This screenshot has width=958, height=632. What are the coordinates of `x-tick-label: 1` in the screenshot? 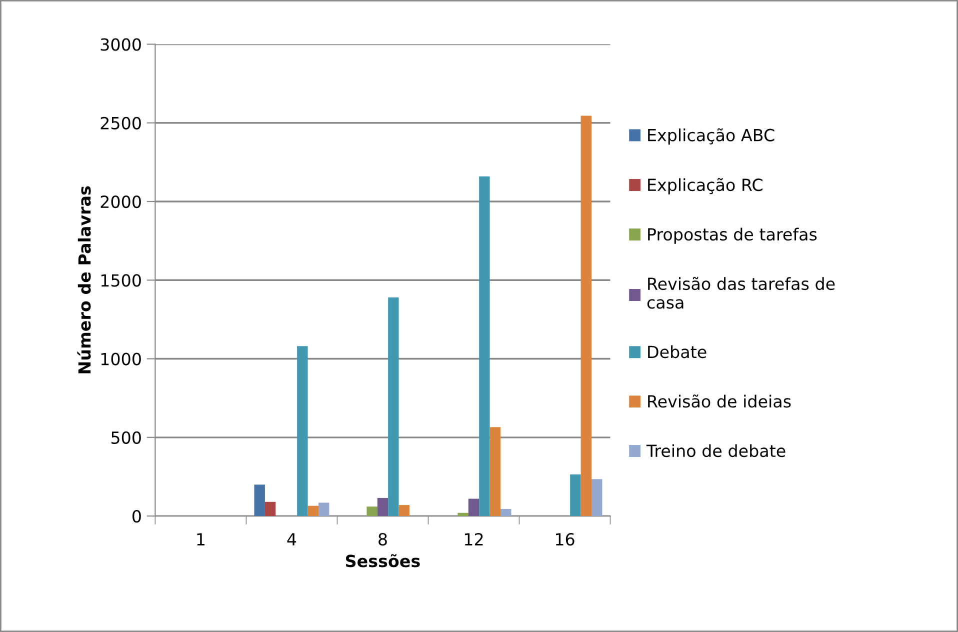 It's located at (200, 539).